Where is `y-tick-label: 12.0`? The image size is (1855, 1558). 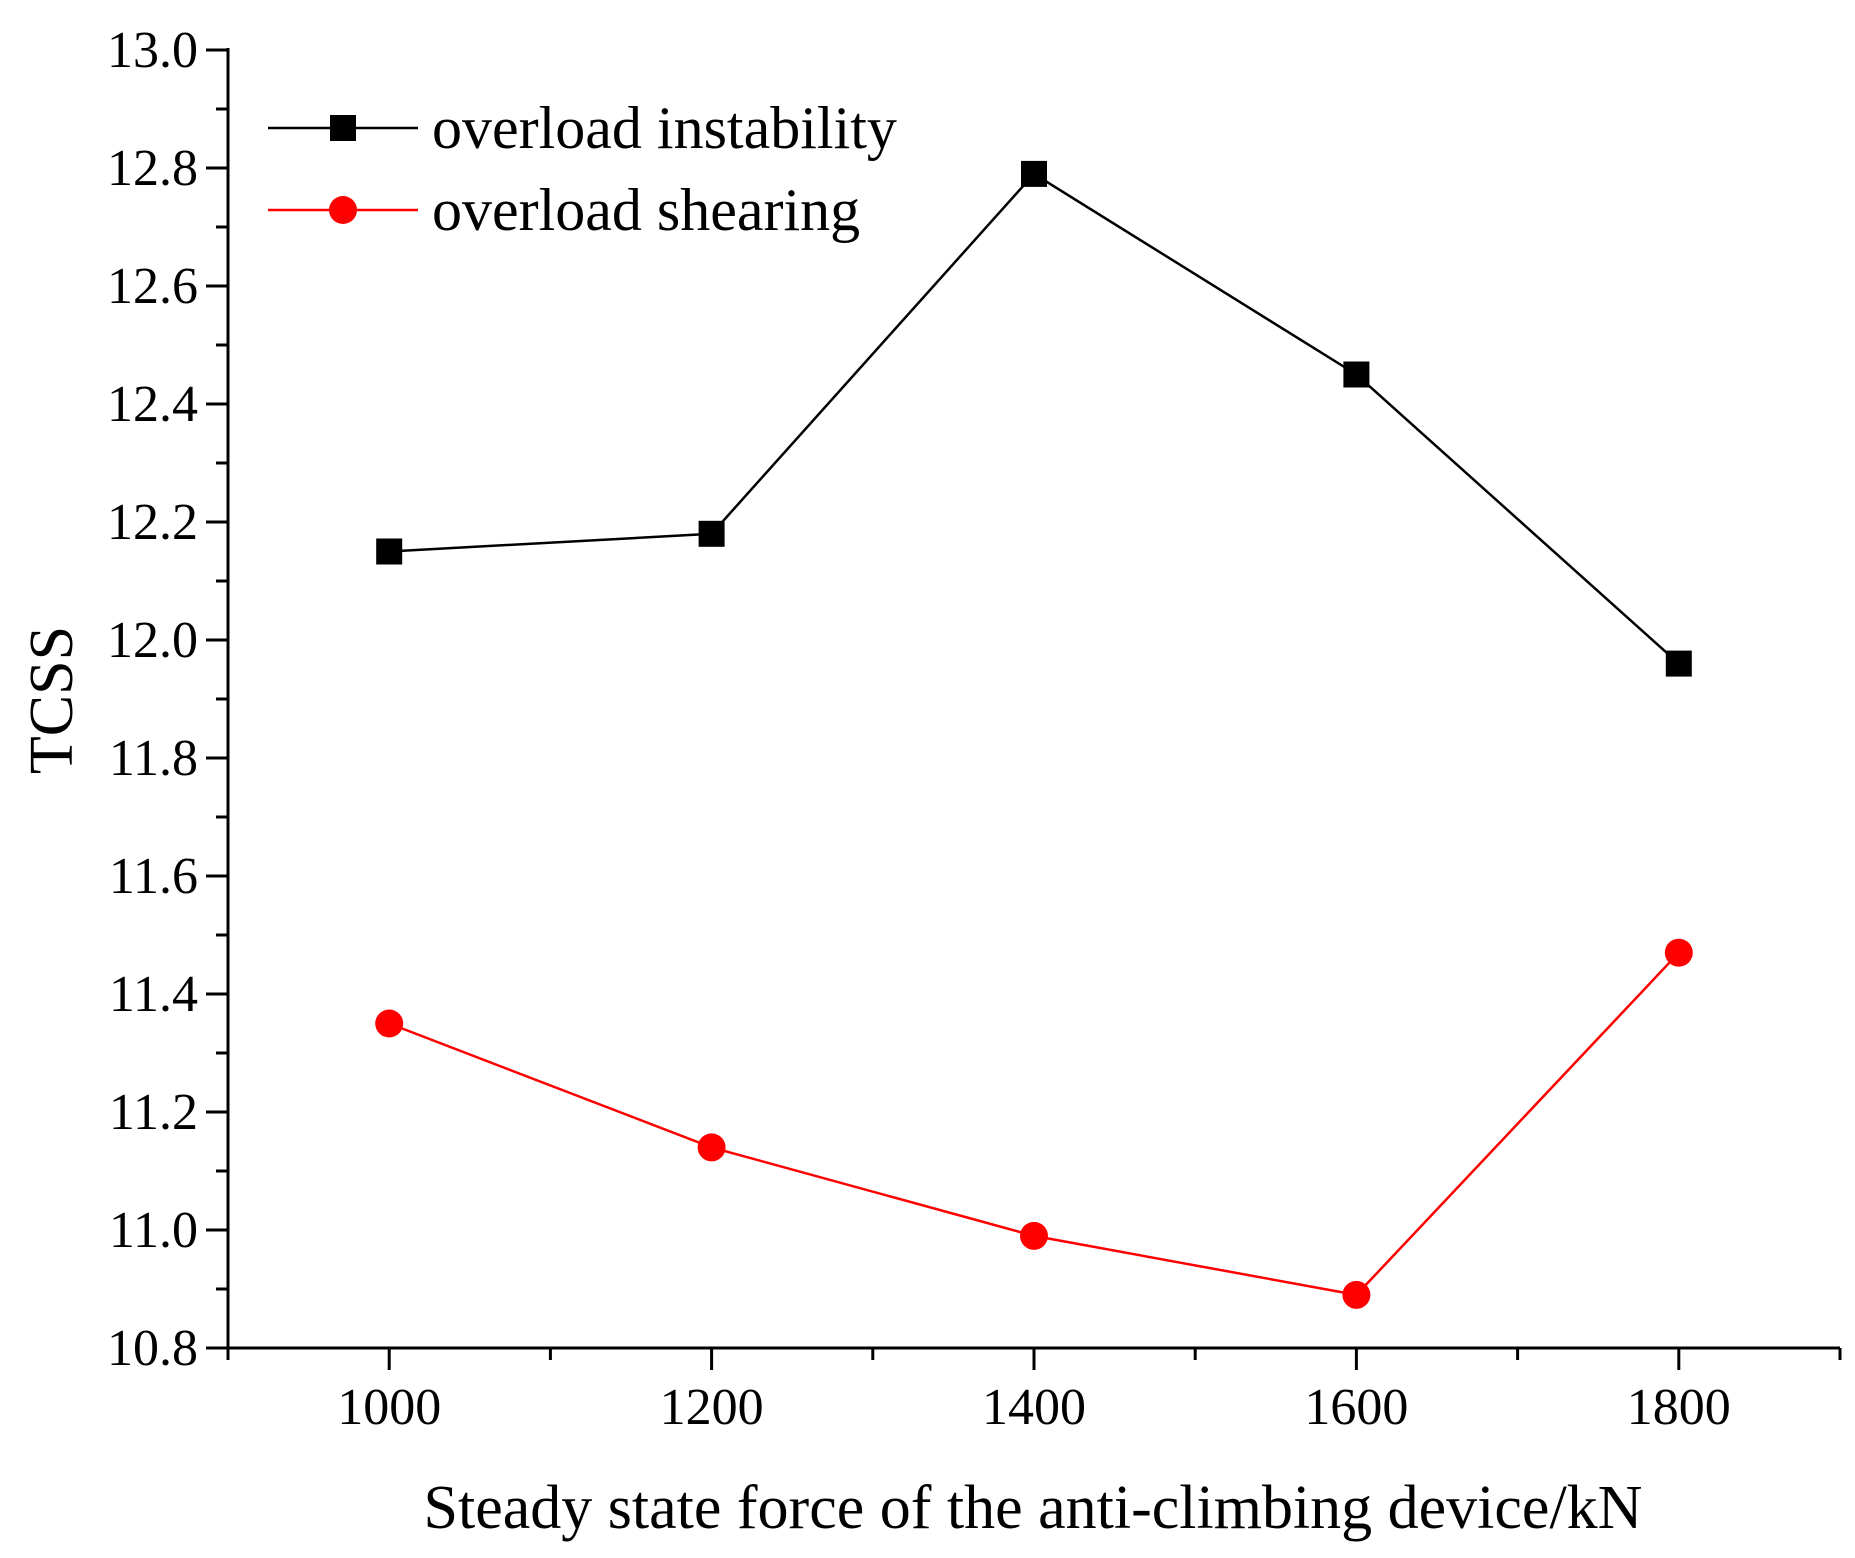 y-tick-label: 12.0 is located at coordinates (152, 640).